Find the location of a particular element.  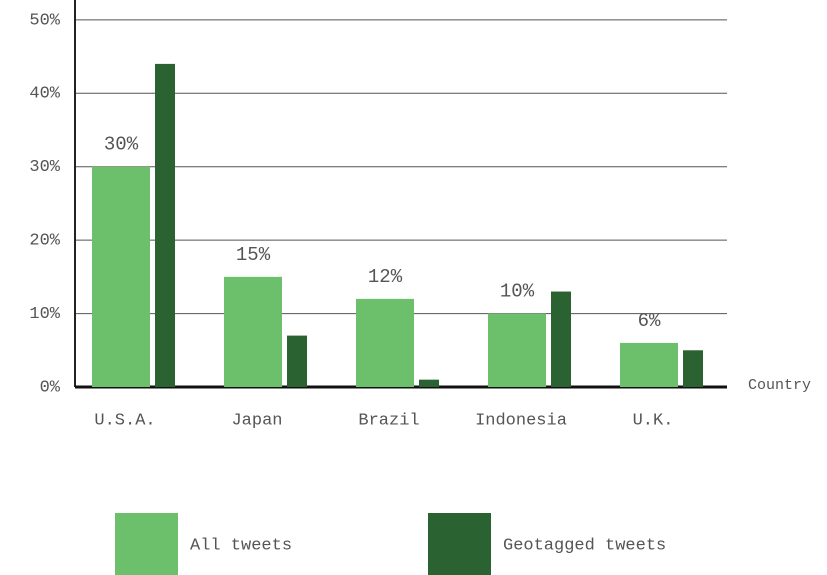

y-tick-label: 50% is located at coordinates (44, 20).